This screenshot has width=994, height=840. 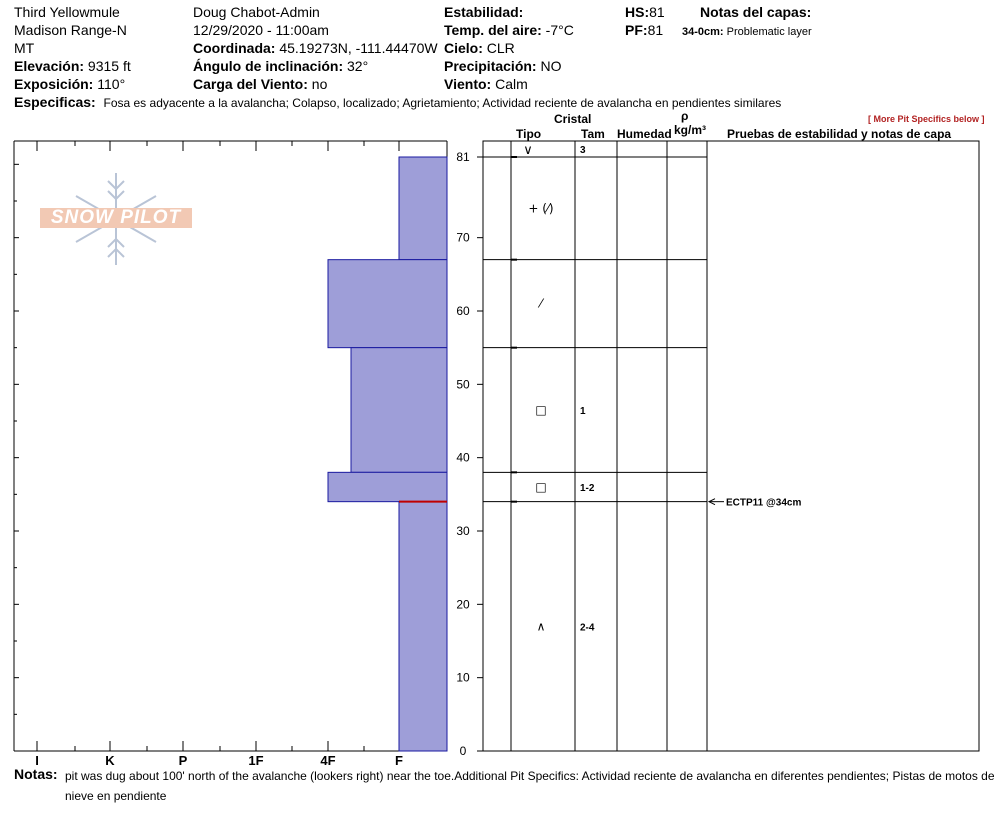 I want to click on sky-value: CLR, so click(x=500, y=48).